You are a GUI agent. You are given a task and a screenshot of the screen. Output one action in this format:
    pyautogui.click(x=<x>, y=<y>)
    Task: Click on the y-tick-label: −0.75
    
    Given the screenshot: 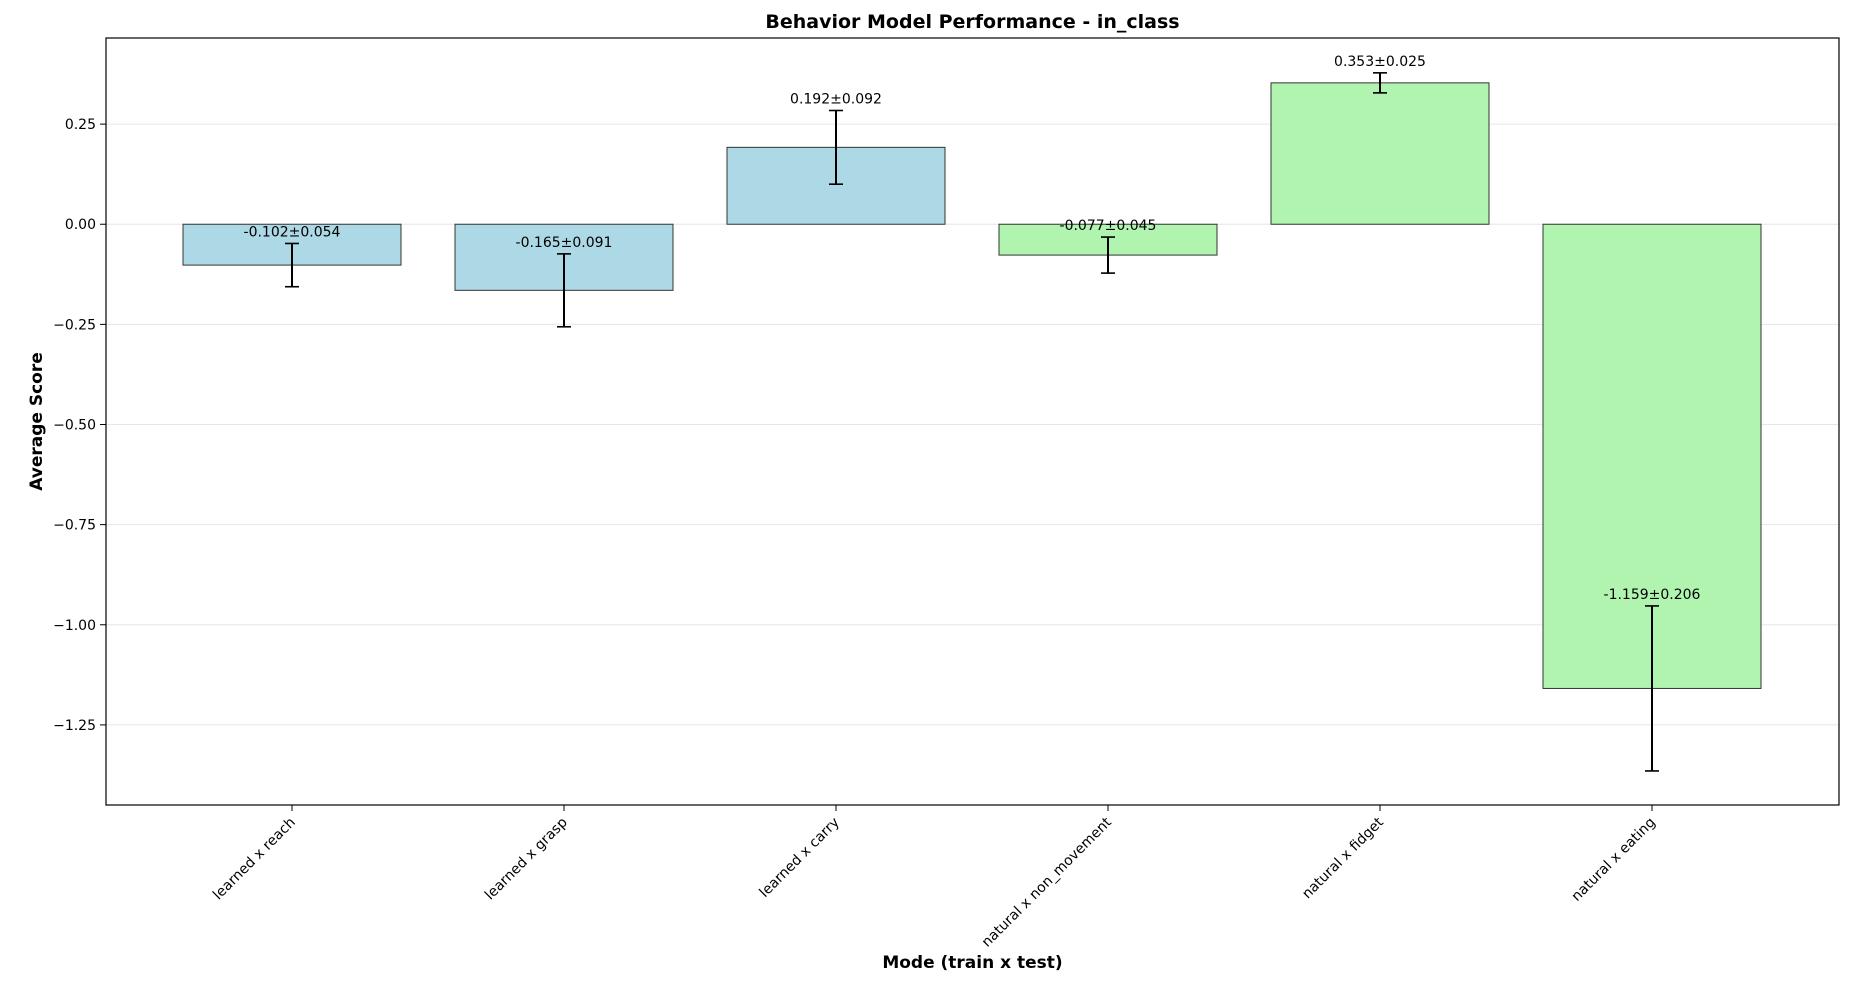 What is the action you would take?
    pyautogui.click(x=74, y=526)
    